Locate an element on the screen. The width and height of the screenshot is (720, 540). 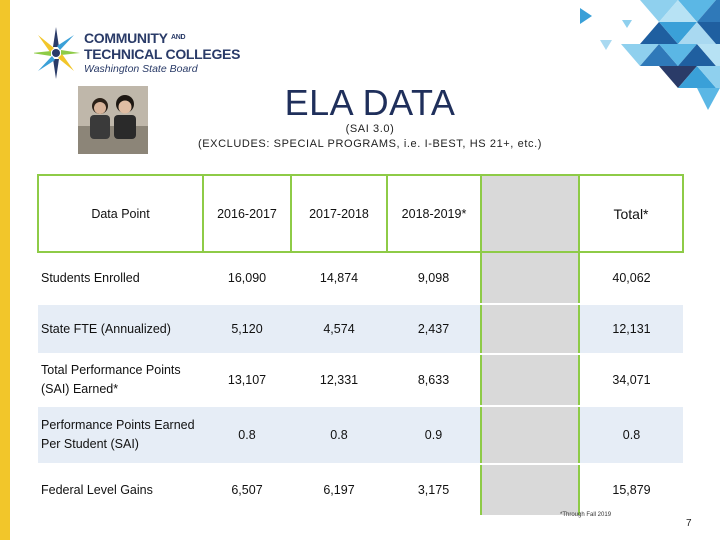
logo-text-and: AND is located at coordinates (178, 37).